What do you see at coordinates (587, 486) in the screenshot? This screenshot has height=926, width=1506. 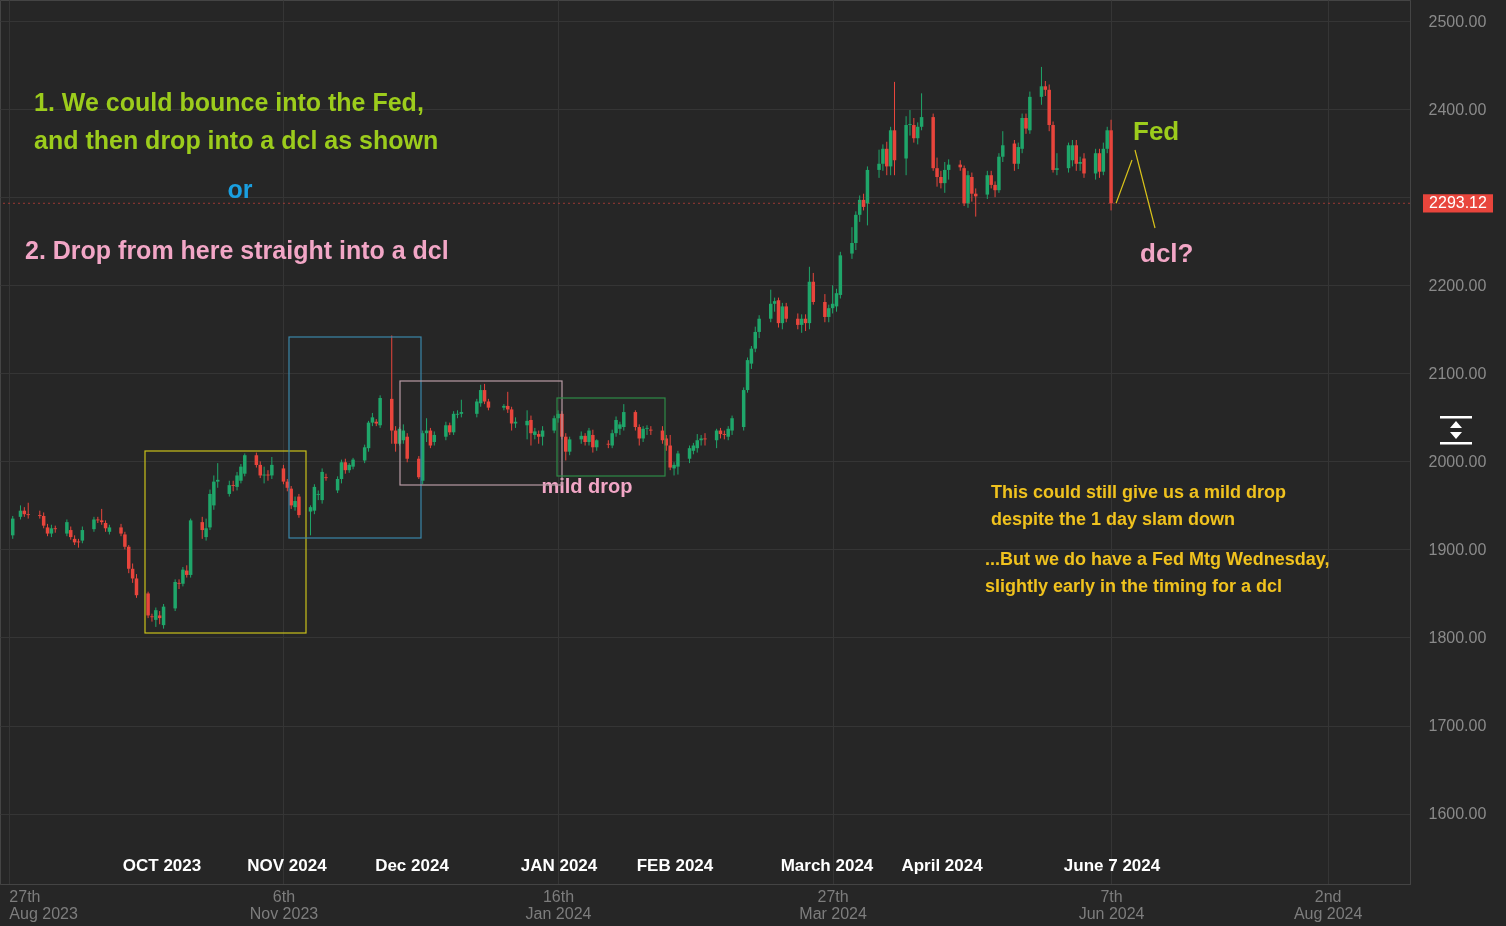 I see `annotation: mild drop` at bounding box center [587, 486].